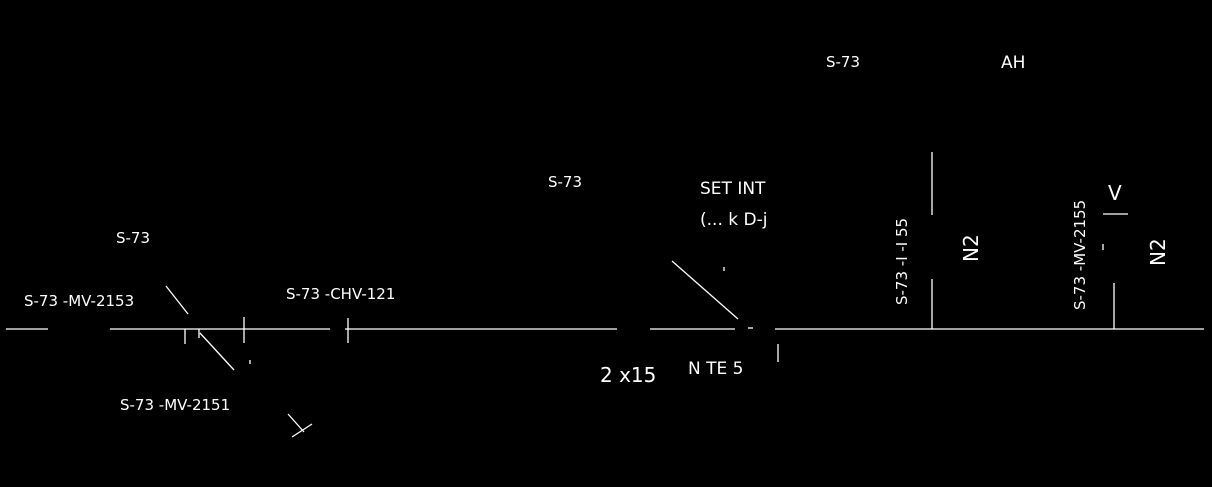  Describe the element at coordinates (1013, 63) in the screenshot. I see `label-ah: AH` at that location.